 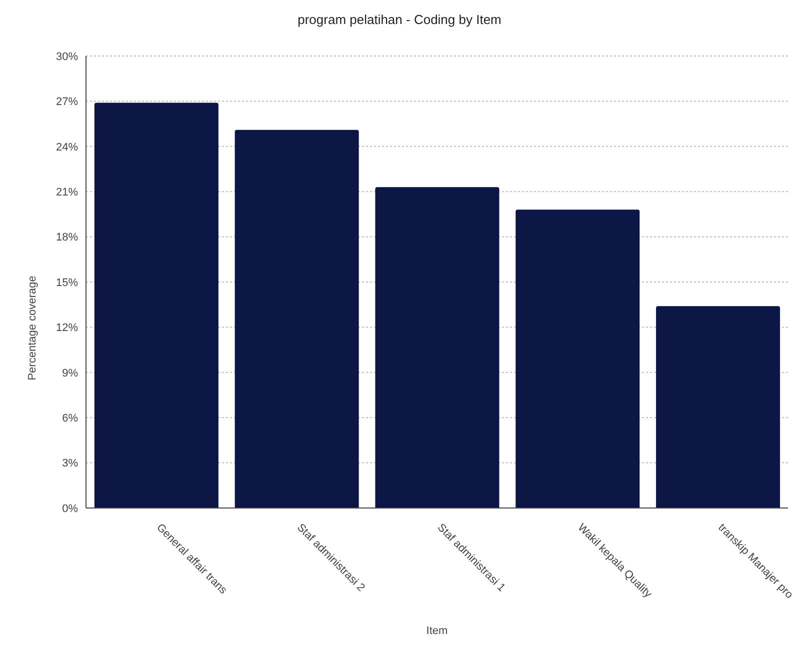 What do you see at coordinates (399, 19) in the screenshot?
I see `chart-title: program pelatihan - Coding by Item` at bounding box center [399, 19].